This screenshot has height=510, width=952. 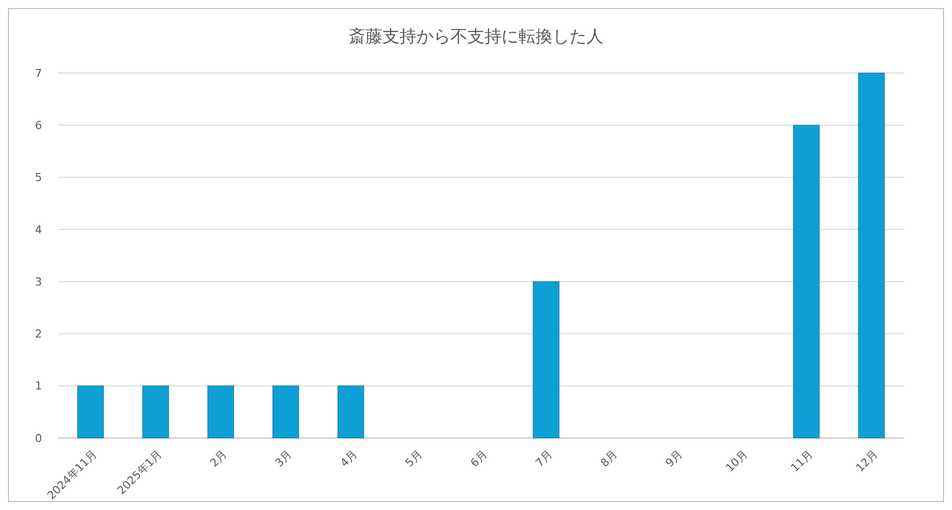 I want to click on y-tick-label: 7, so click(x=38, y=73).